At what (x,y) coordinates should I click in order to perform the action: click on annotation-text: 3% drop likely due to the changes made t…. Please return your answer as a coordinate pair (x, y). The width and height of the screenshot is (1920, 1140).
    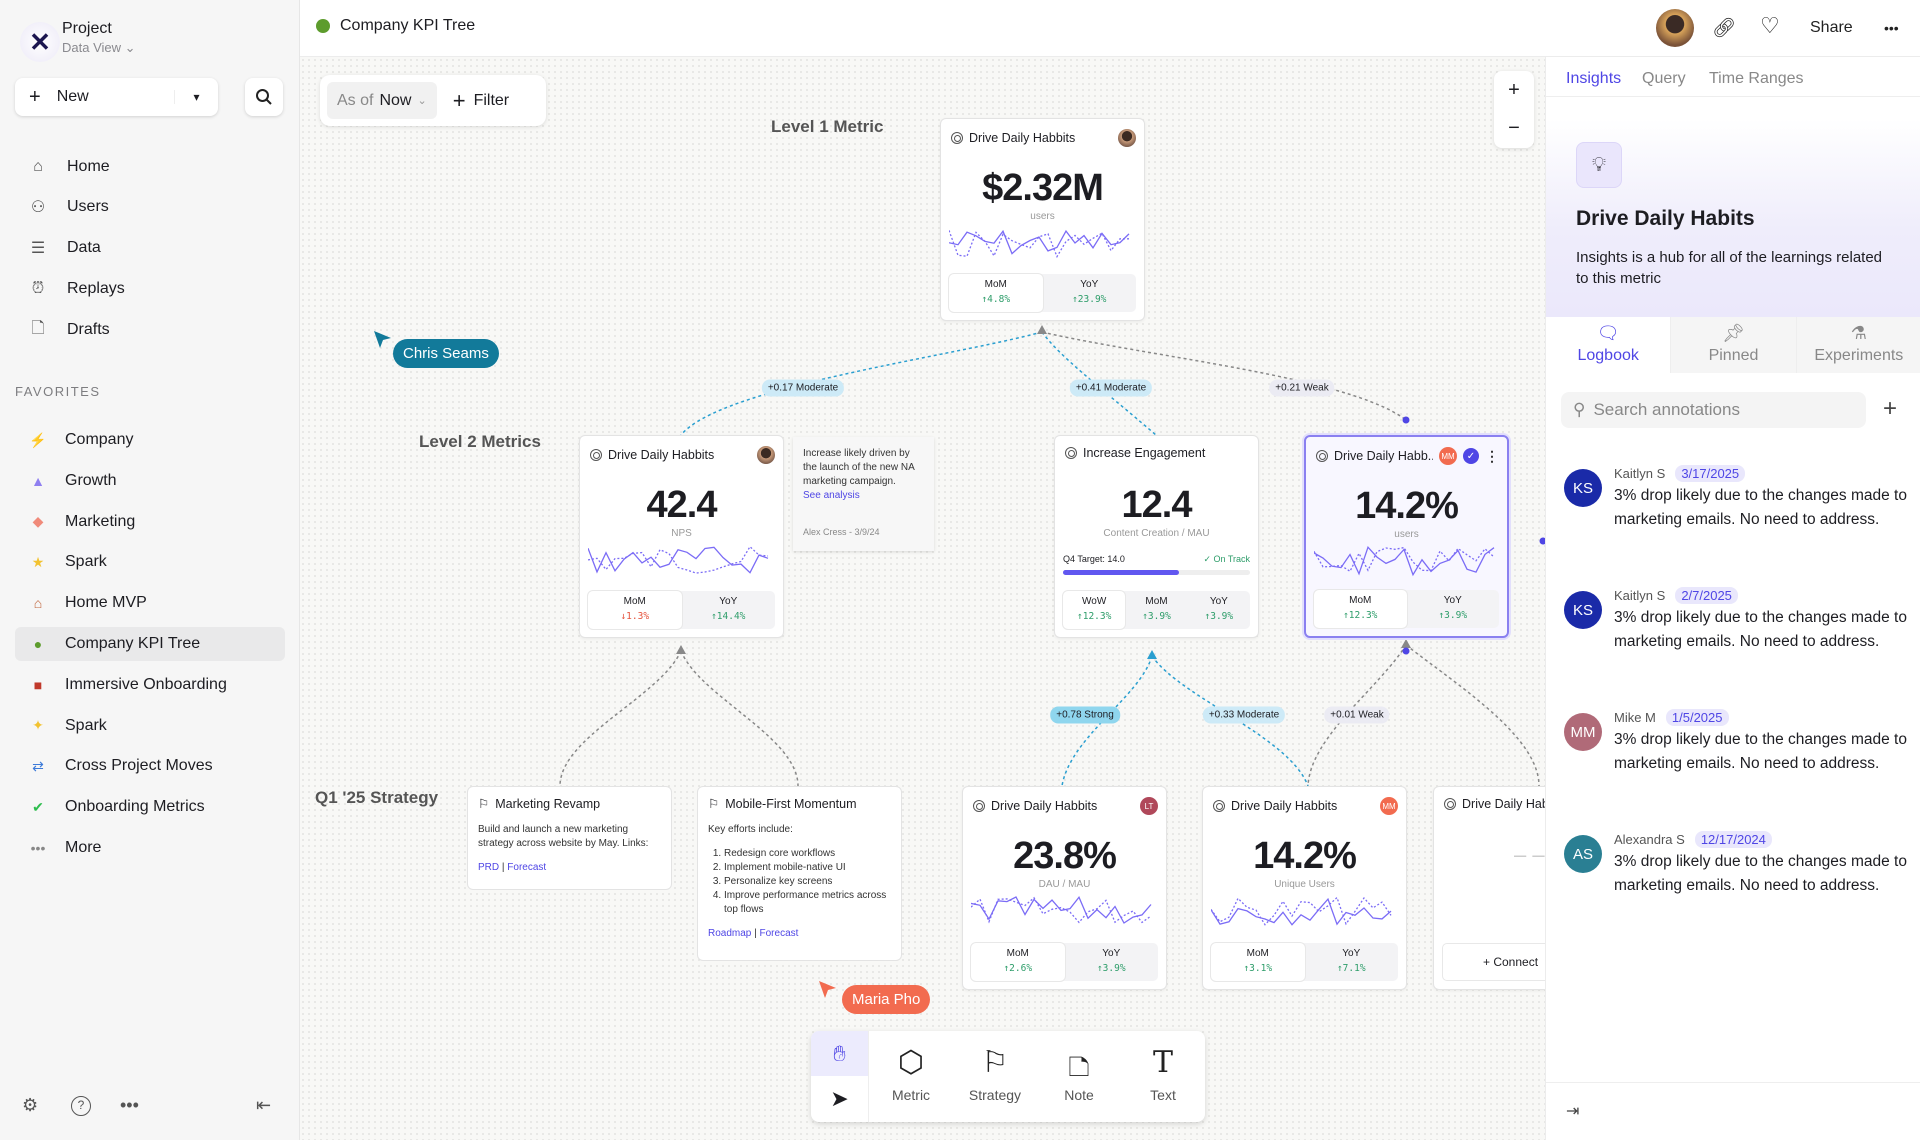
    Looking at the image, I should click on (1760, 751).